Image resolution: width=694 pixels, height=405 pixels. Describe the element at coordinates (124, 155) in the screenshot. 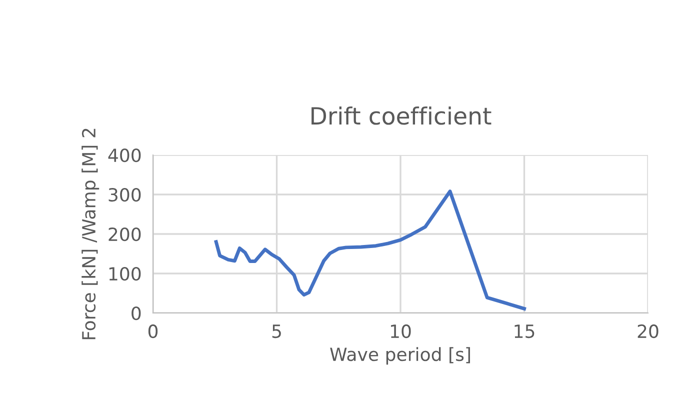

I see `y-tick-label: 400` at that location.